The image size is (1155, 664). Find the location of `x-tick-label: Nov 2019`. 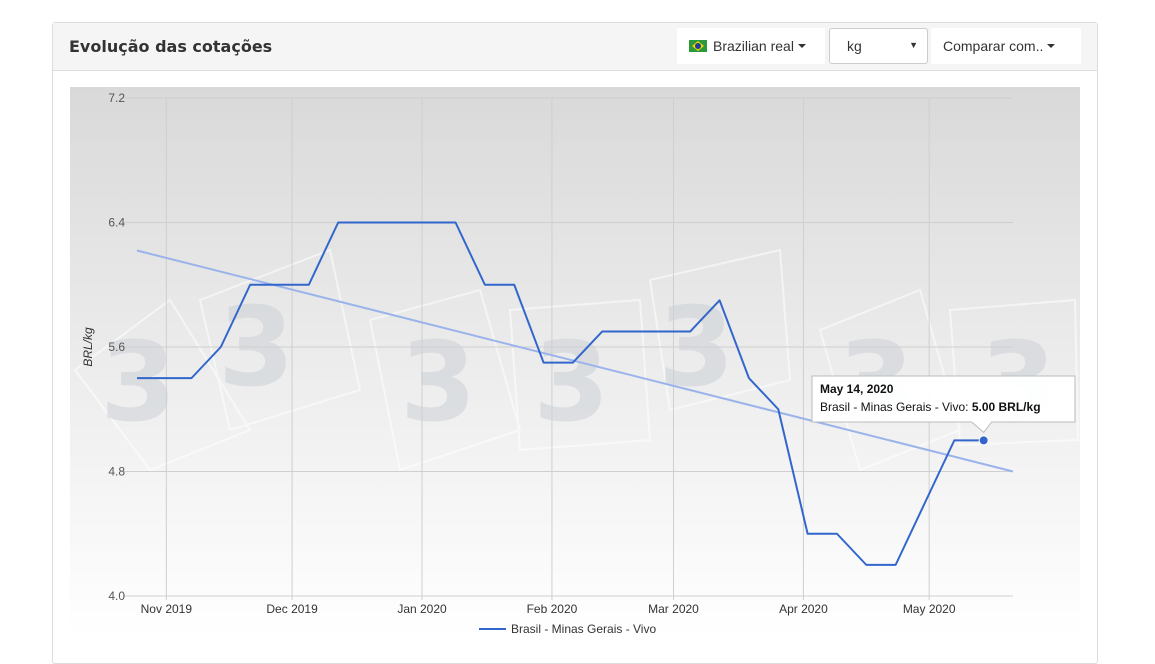

x-tick-label: Nov 2019 is located at coordinates (167, 609).